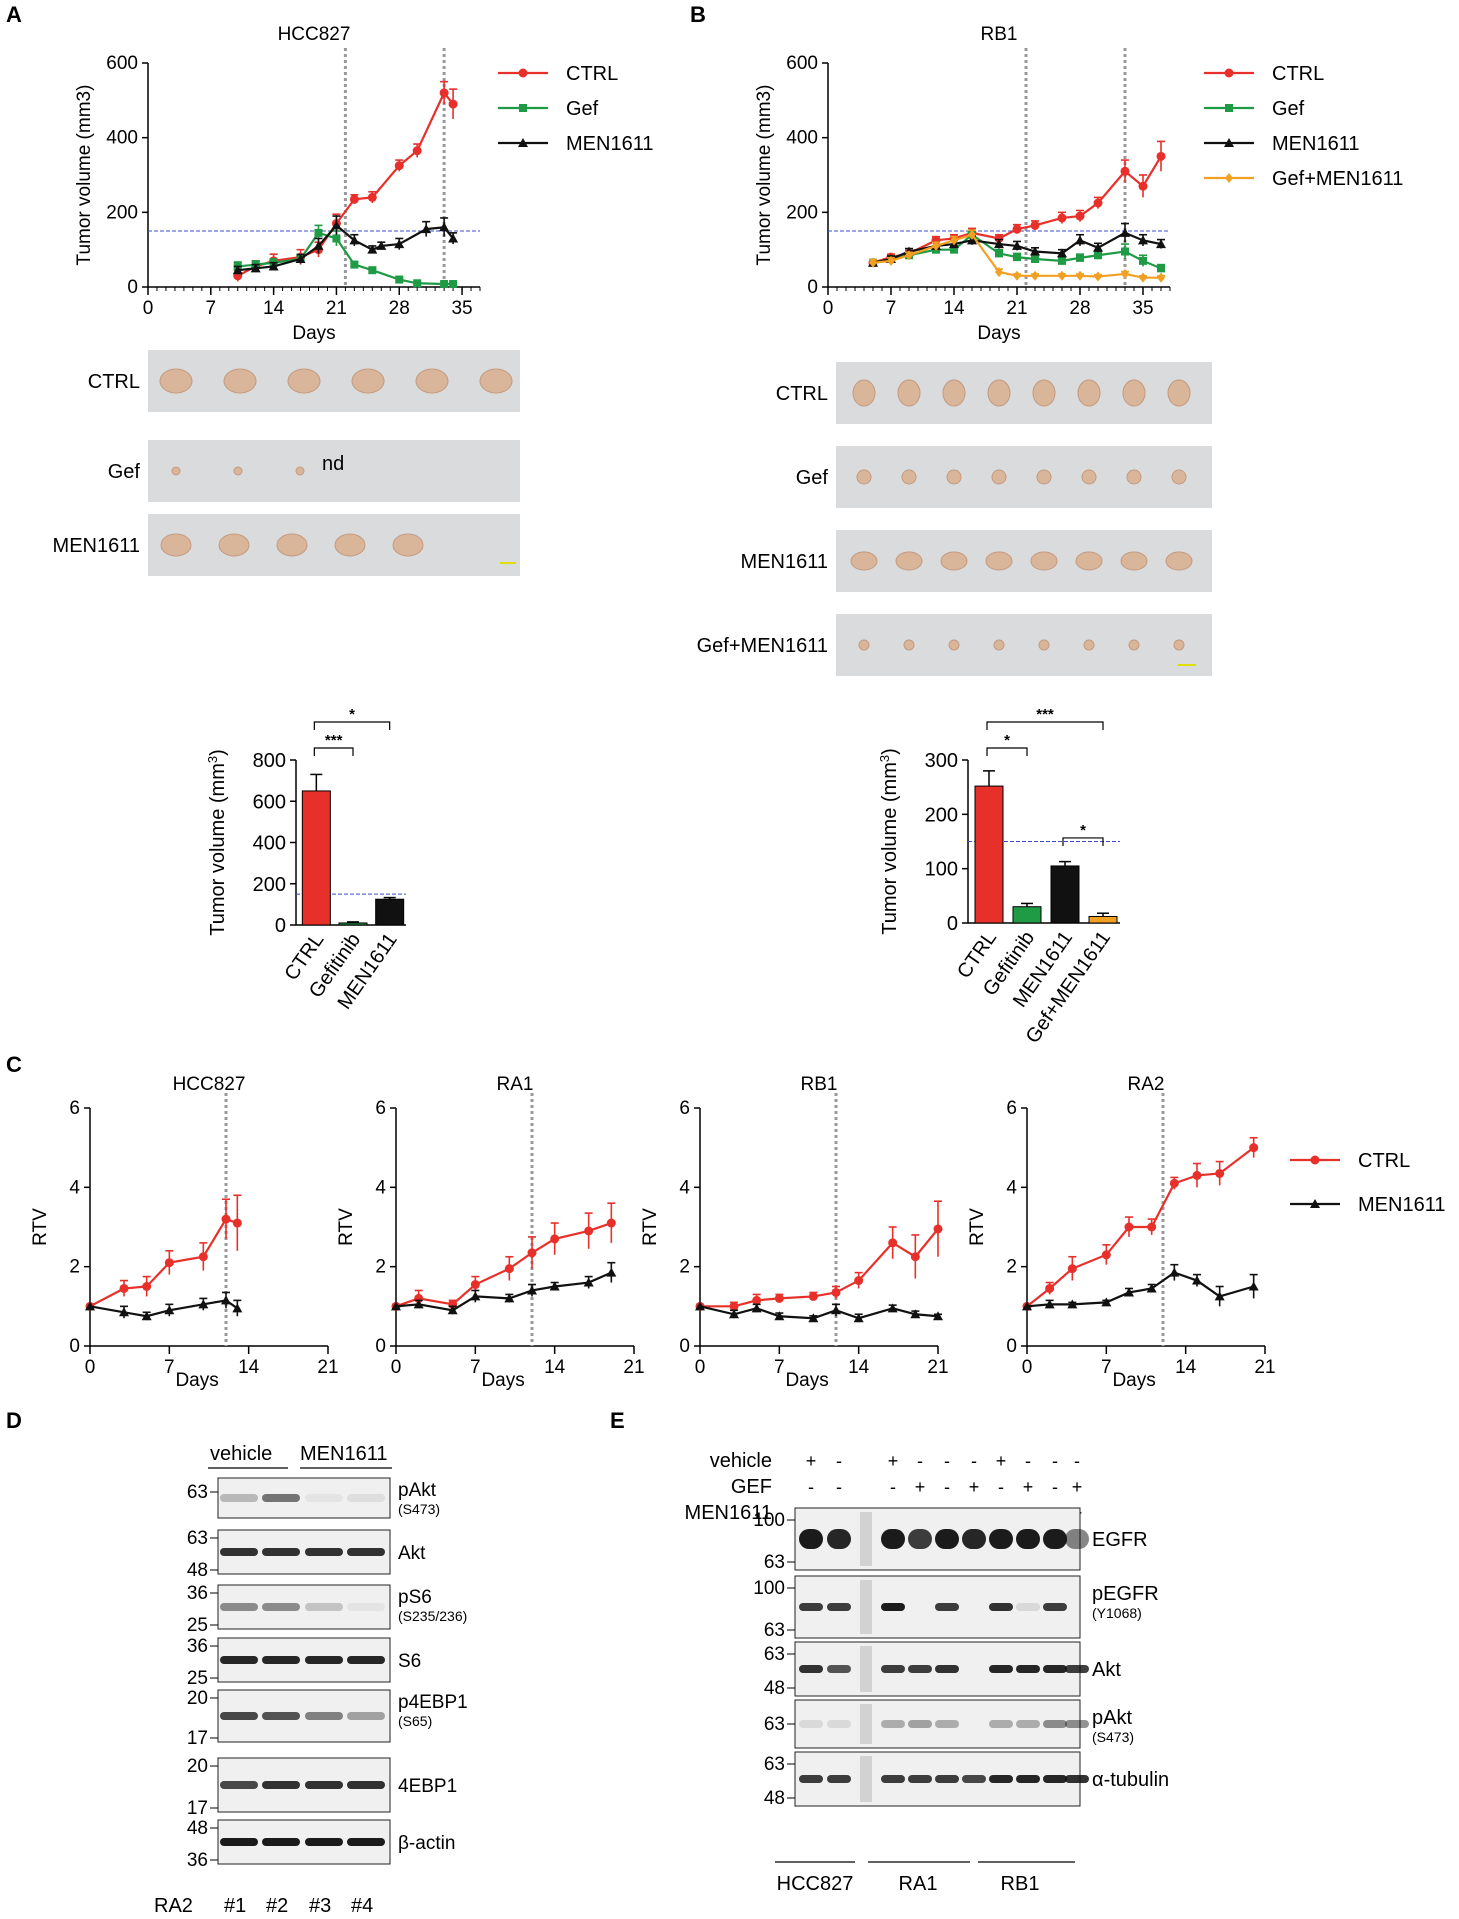  Describe the element at coordinates (1288, 109) in the screenshot. I see `legend-label: Gef` at that location.